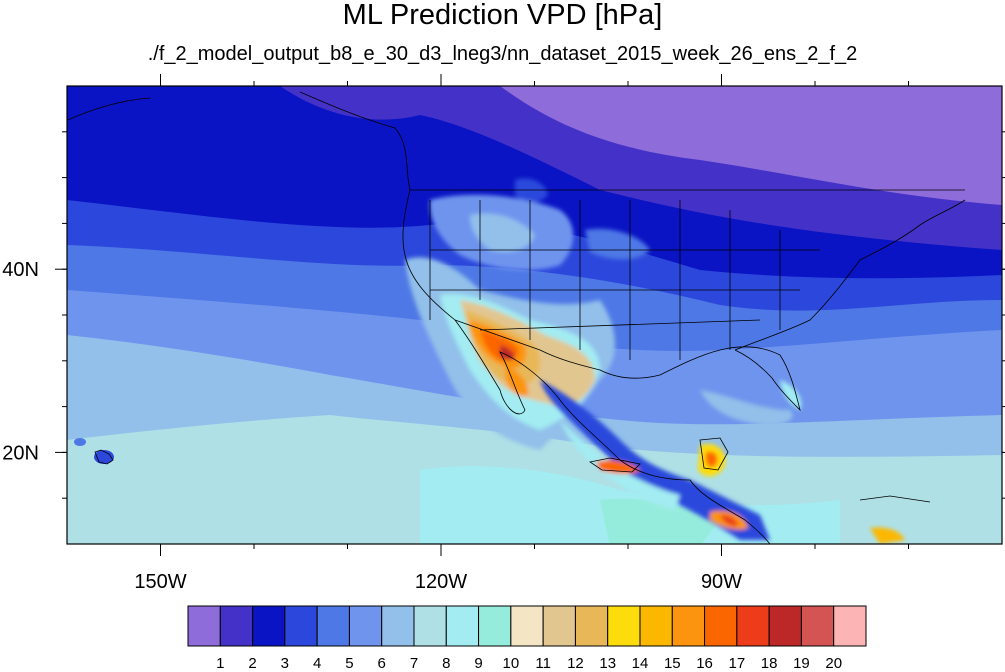 The image size is (1005, 672). What do you see at coordinates (285, 663) in the screenshot?
I see `colorbar-label: 3` at bounding box center [285, 663].